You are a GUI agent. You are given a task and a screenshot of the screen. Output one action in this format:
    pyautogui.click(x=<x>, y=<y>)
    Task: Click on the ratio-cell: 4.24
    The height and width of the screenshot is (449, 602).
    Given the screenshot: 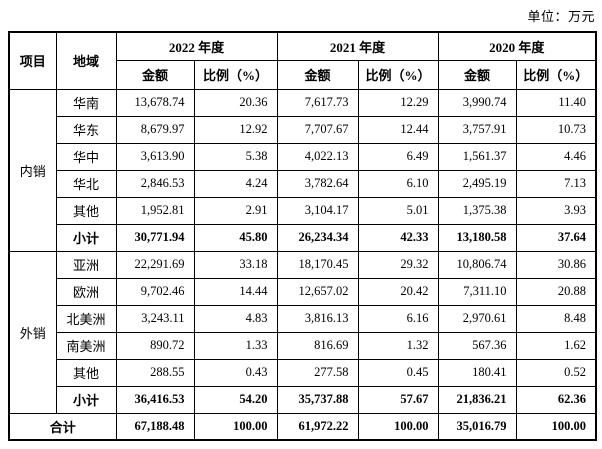 What is the action you would take?
    pyautogui.click(x=235, y=183)
    